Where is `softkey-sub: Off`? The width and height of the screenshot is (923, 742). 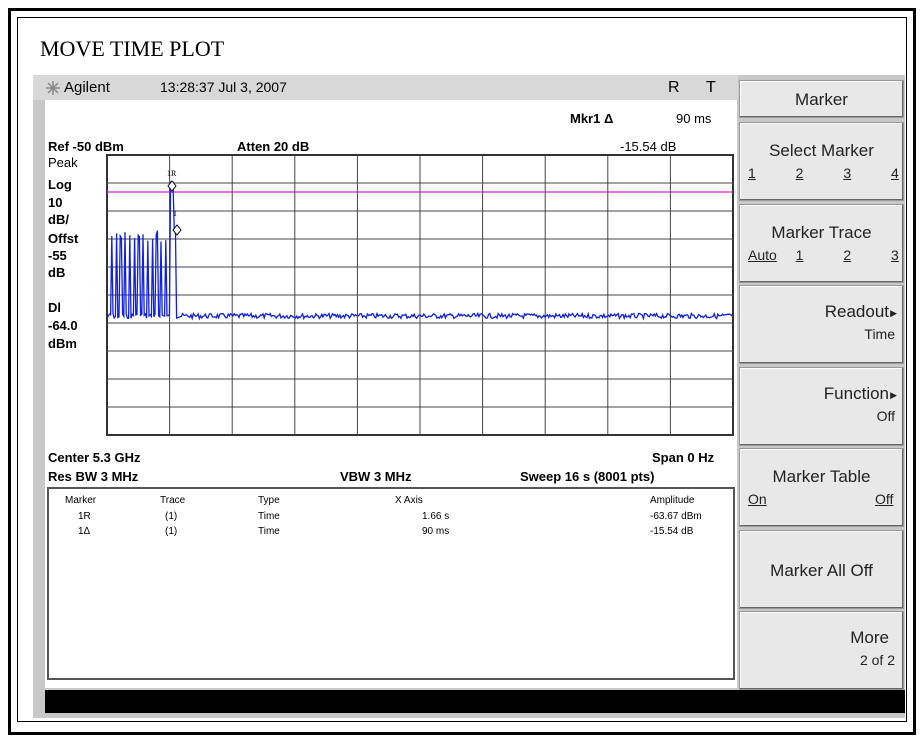
softkey-sub: Off is located at coordinates (885, 415).